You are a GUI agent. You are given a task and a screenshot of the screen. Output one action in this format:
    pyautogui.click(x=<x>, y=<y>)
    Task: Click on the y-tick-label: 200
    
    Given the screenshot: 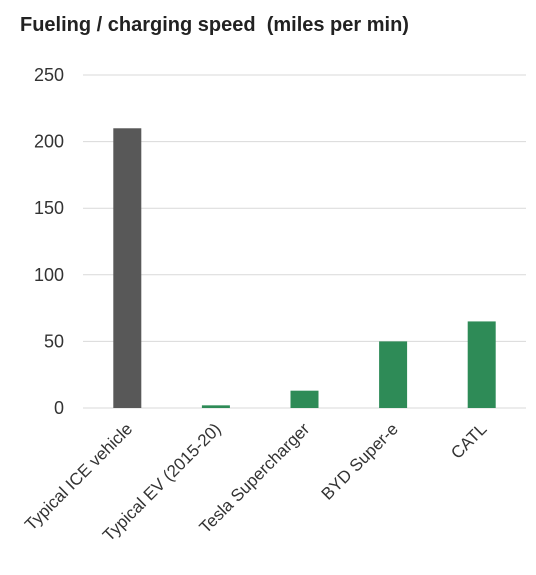 What is the action you would take?
    pyautogui.click(x=49, y=142)
    